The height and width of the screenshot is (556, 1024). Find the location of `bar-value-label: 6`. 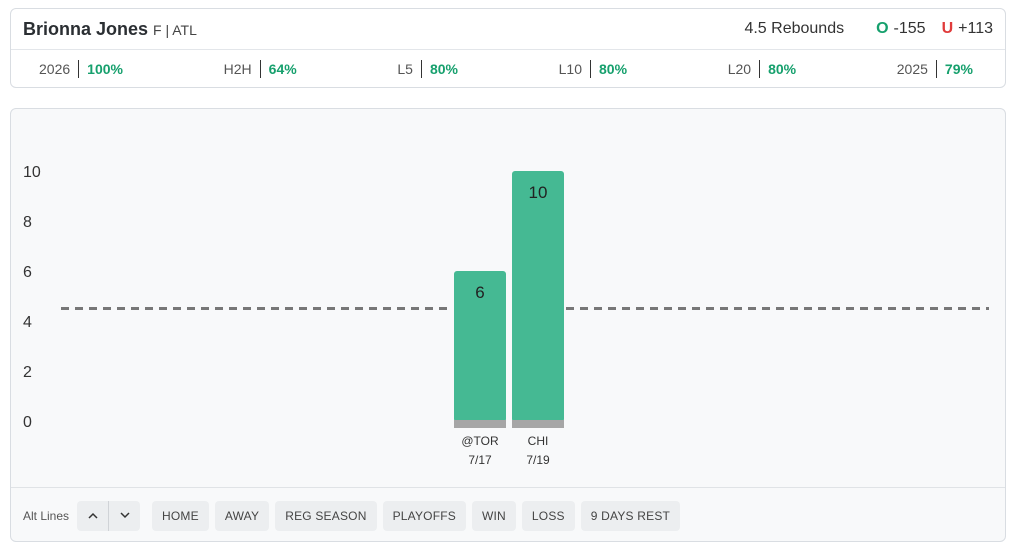

bar-value-label: 6 is located at coordinates (479, 292).